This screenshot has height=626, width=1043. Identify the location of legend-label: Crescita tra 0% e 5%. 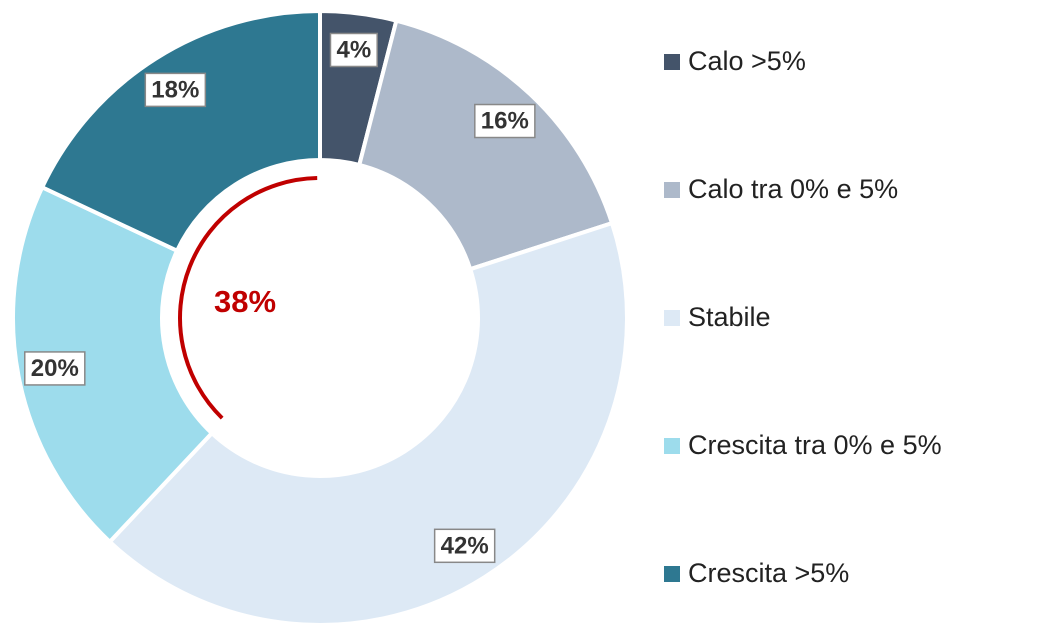
(815, 445).